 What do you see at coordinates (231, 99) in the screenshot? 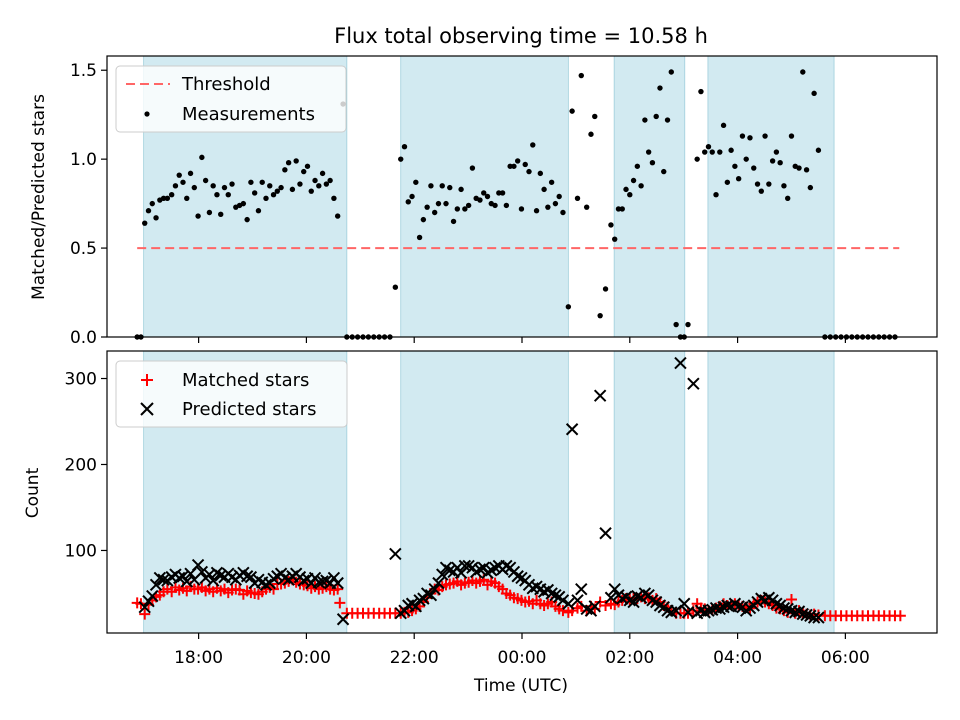
I see `ratio-legend-box` at bounding box center [231, 99].